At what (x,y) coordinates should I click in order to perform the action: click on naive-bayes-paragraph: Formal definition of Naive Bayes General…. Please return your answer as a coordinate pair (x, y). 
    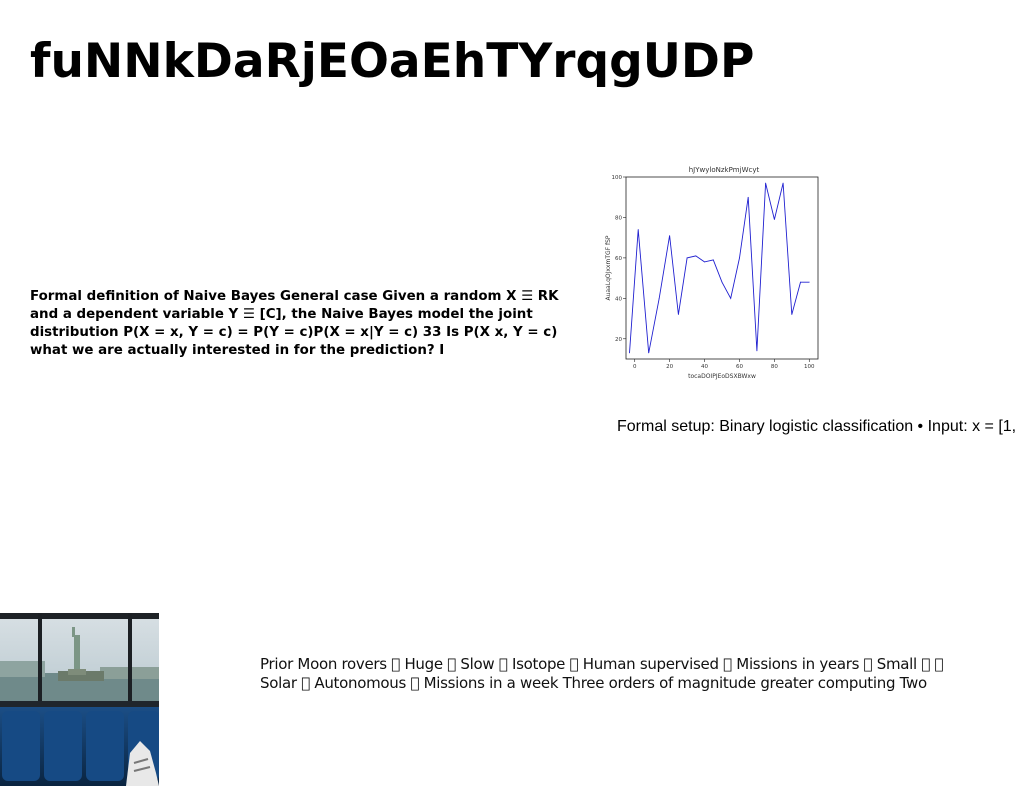
    Looking at the image, I should click on (294, 323).